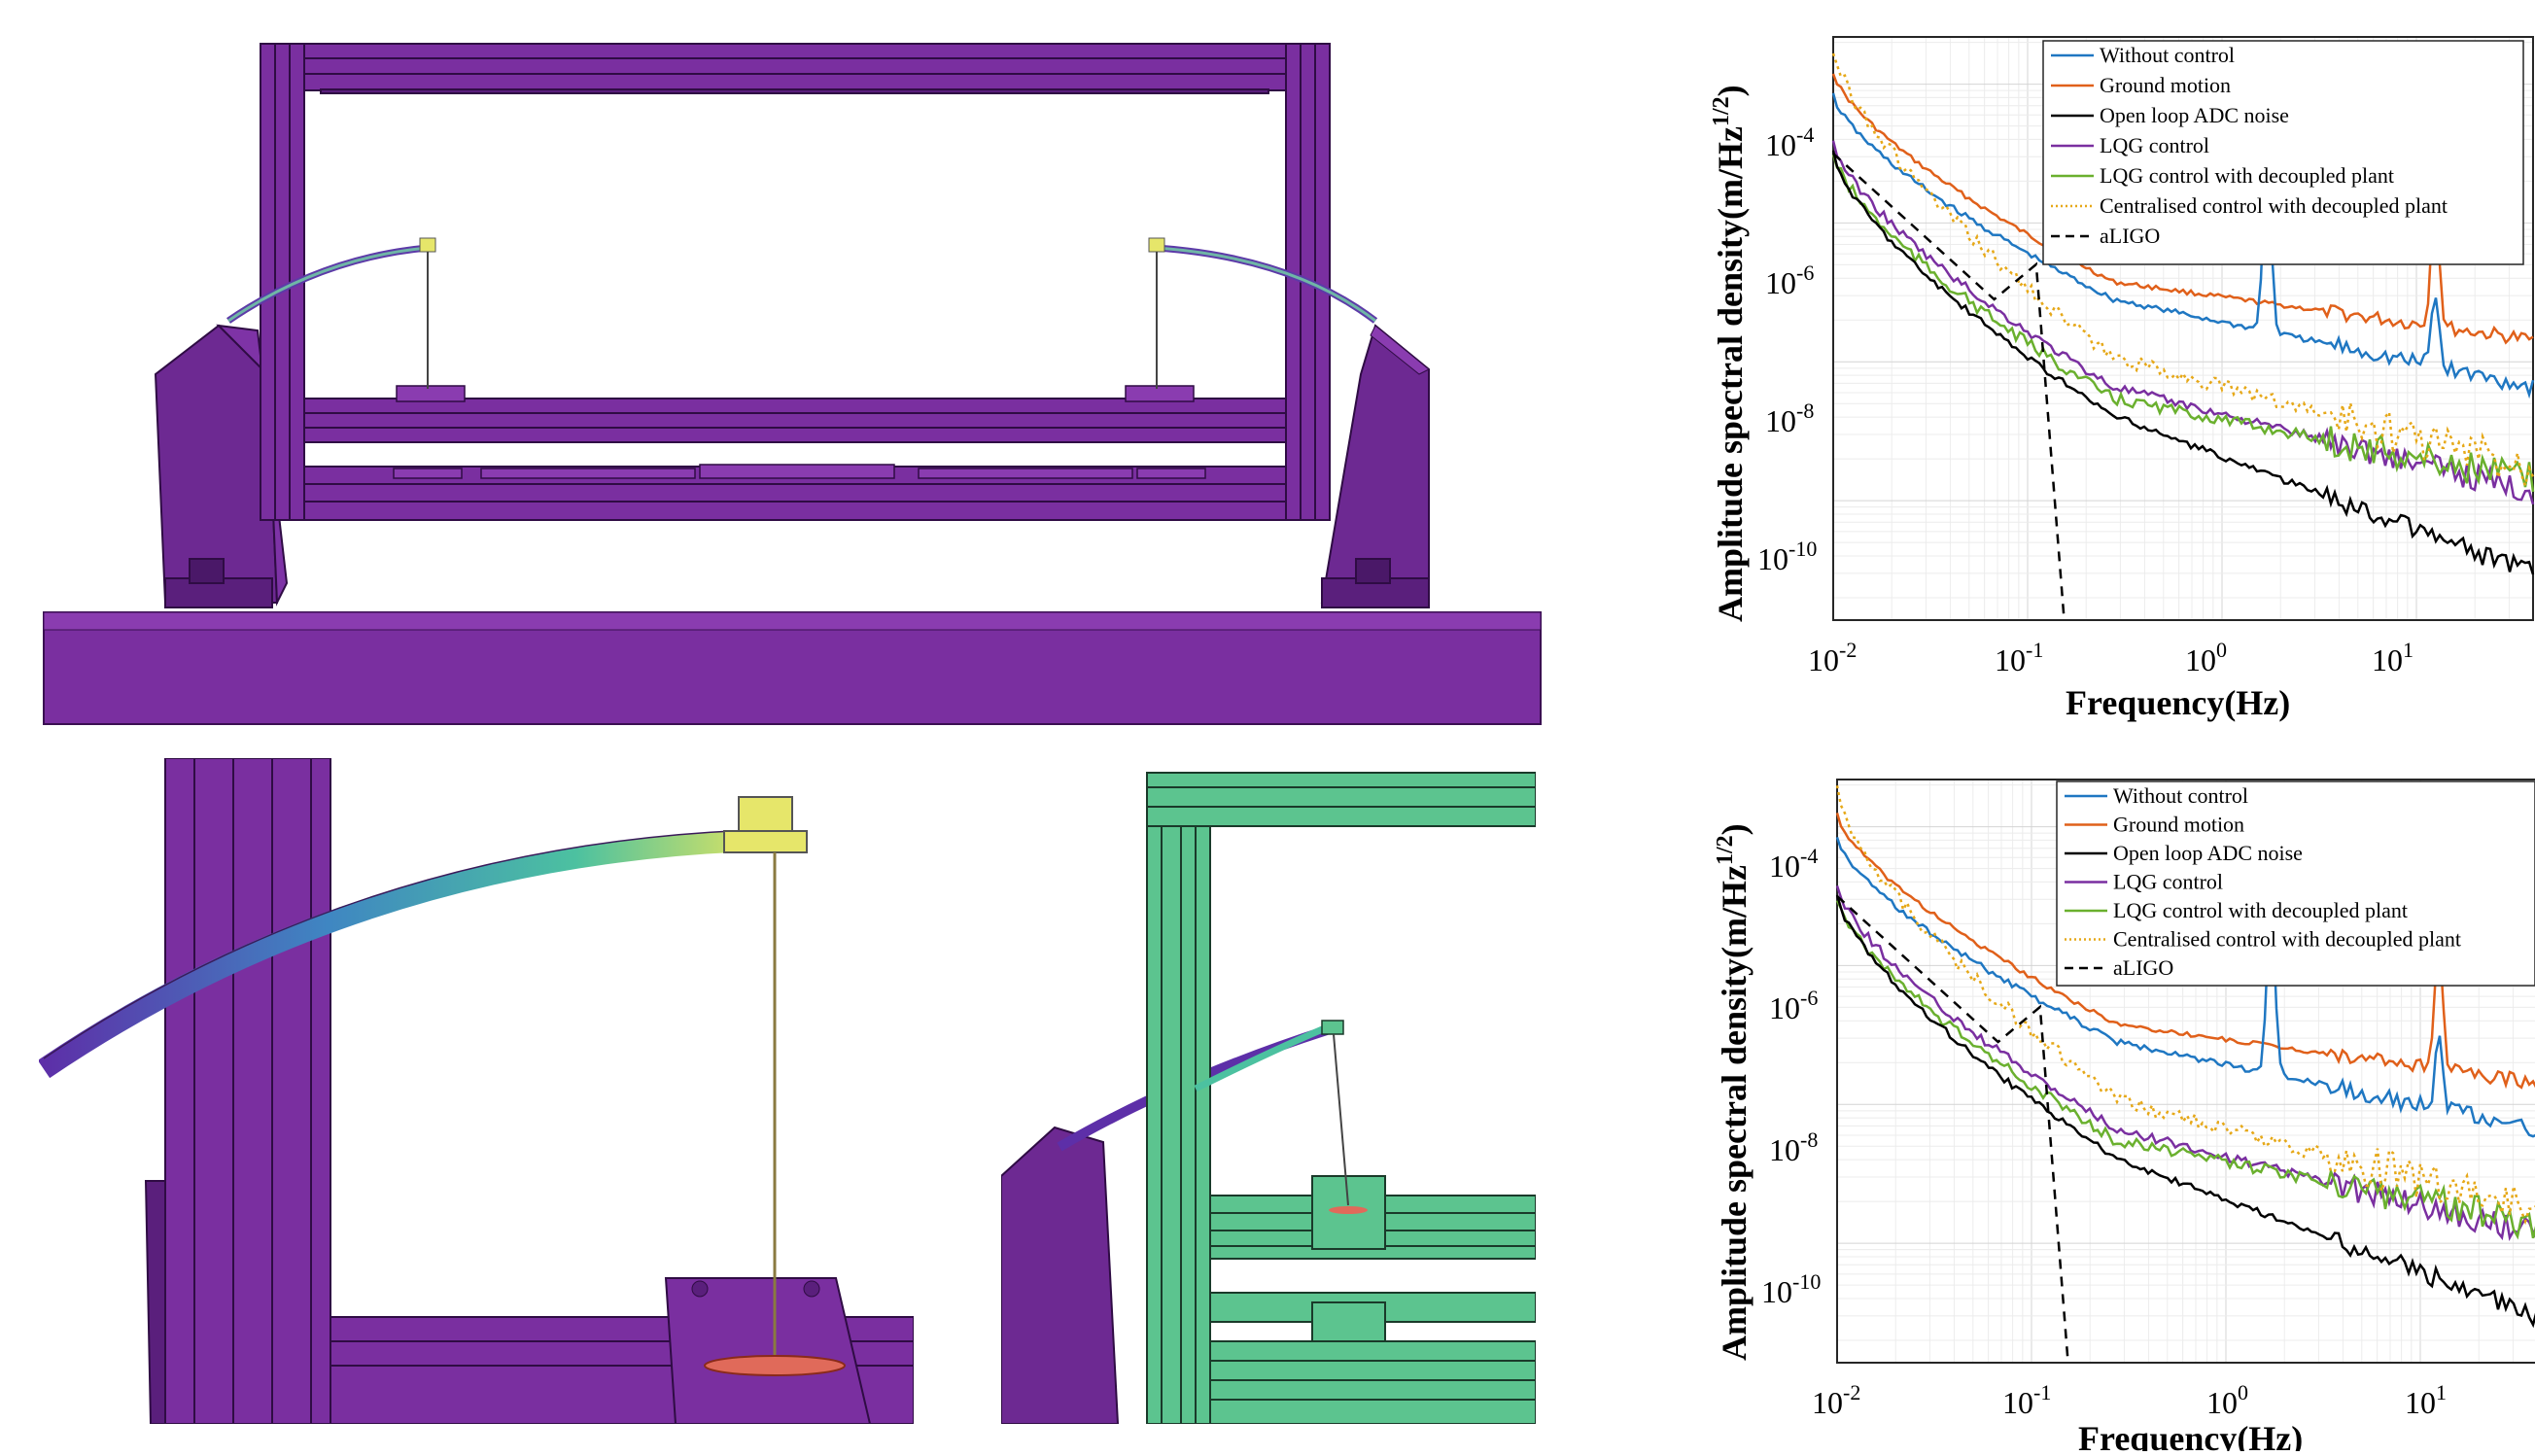 The image size is (2535, 1456). I want to click on cad-closeup-green, so click(1269, 1096).